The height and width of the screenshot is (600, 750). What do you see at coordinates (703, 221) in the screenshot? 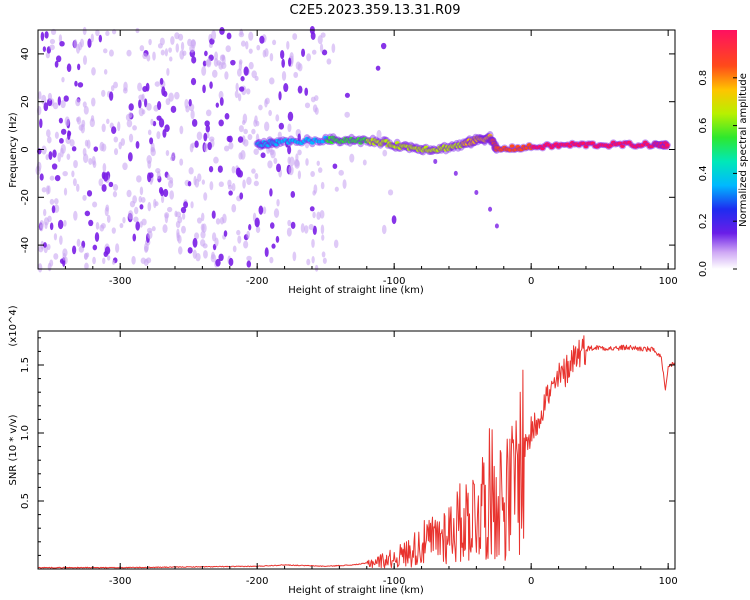
I see `colorbar-tick-label: 0.2` at bounding box center [703, 221].